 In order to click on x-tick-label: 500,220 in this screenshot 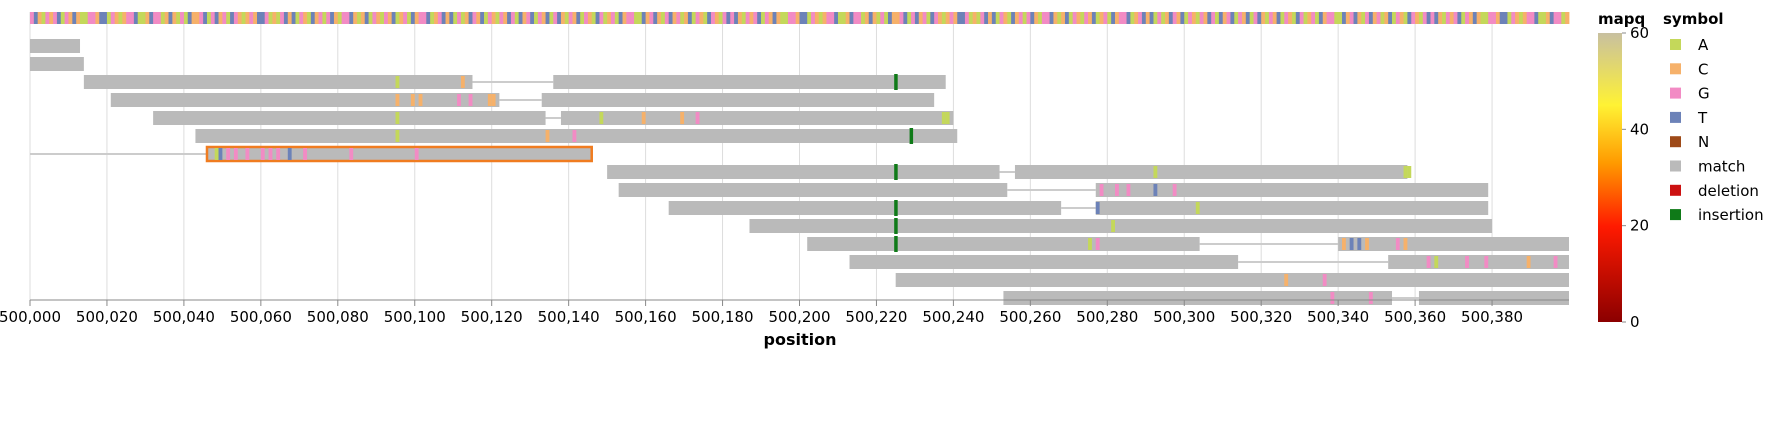, I will do `click(876, 317)`.